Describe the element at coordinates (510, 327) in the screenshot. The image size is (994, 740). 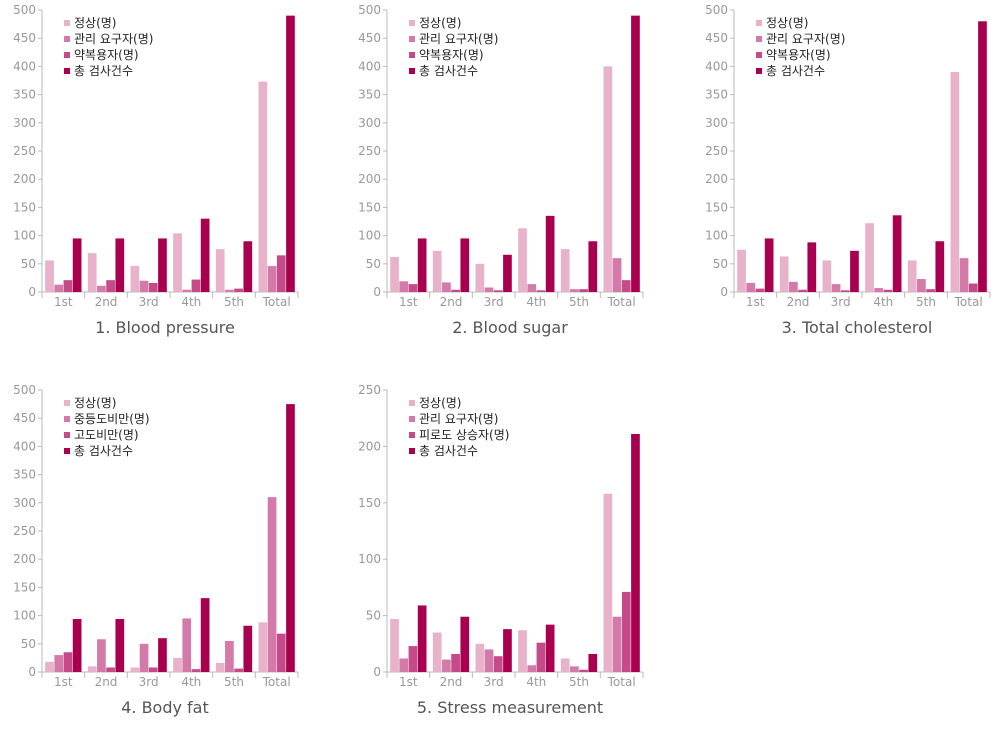
I see `chart-2-title: 2. Blood sugar` at that location.